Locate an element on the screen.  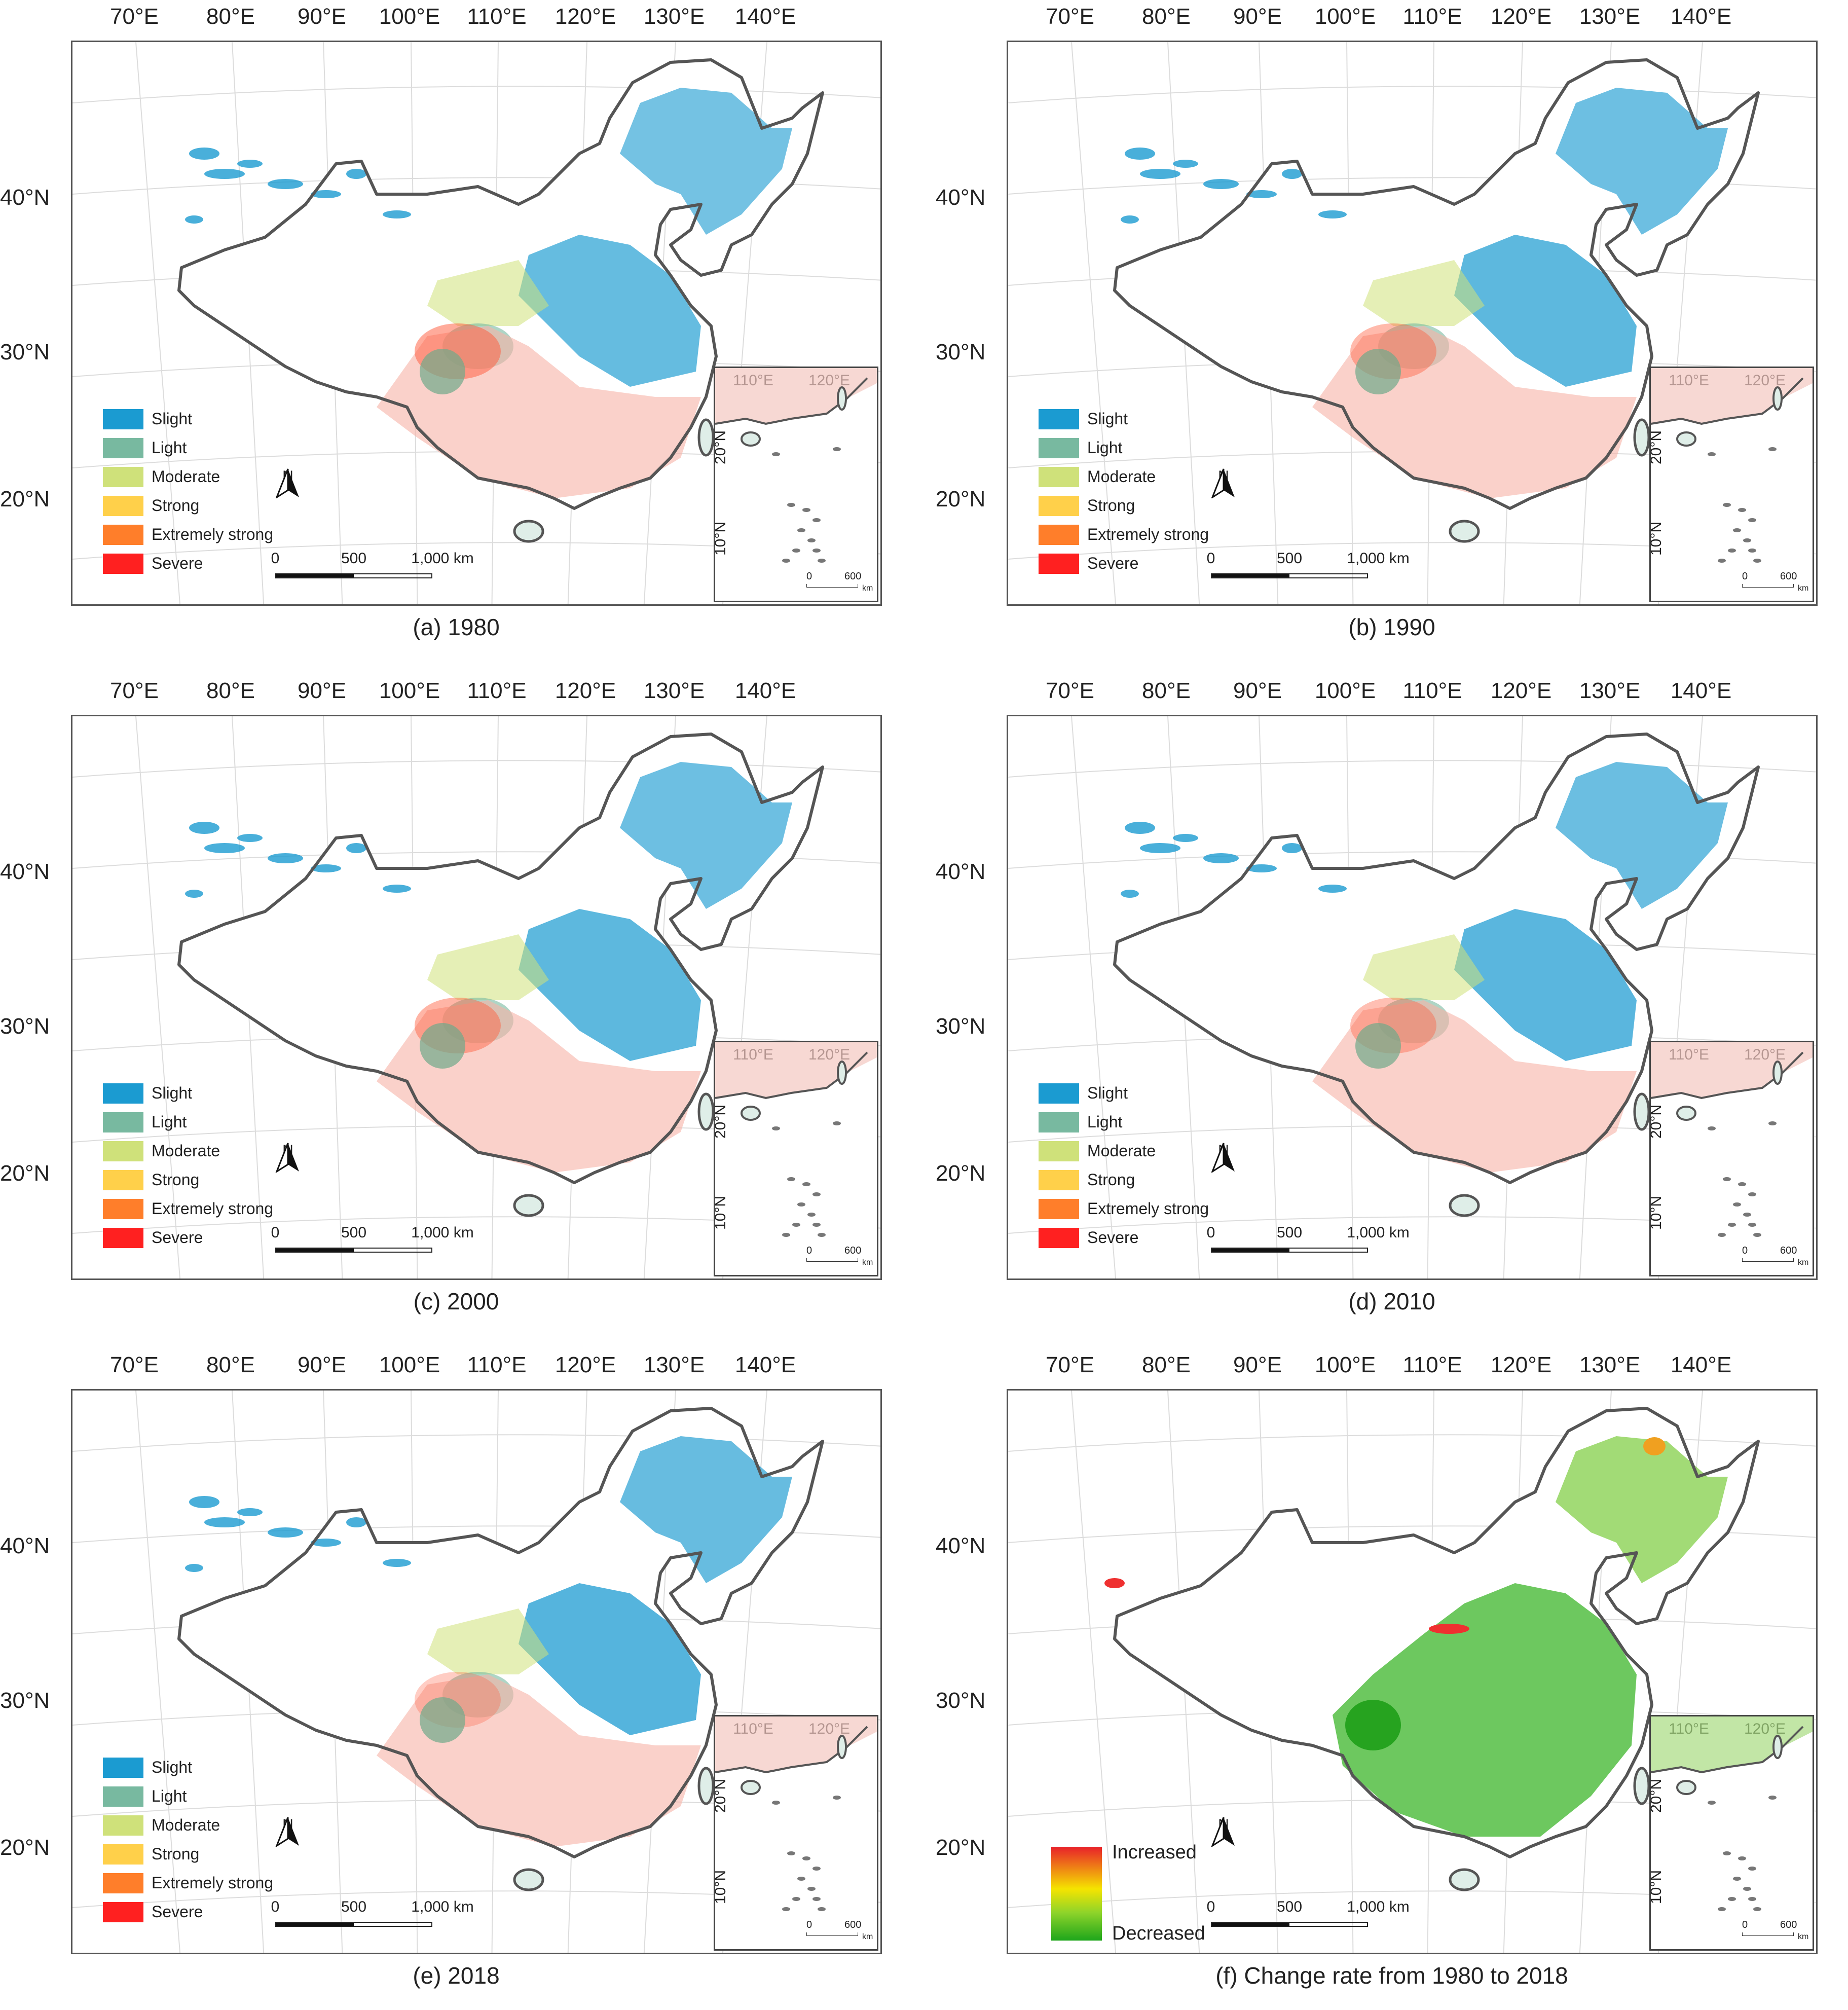
change-legend-increased: Increased is located at coordinates (1154, 1852).